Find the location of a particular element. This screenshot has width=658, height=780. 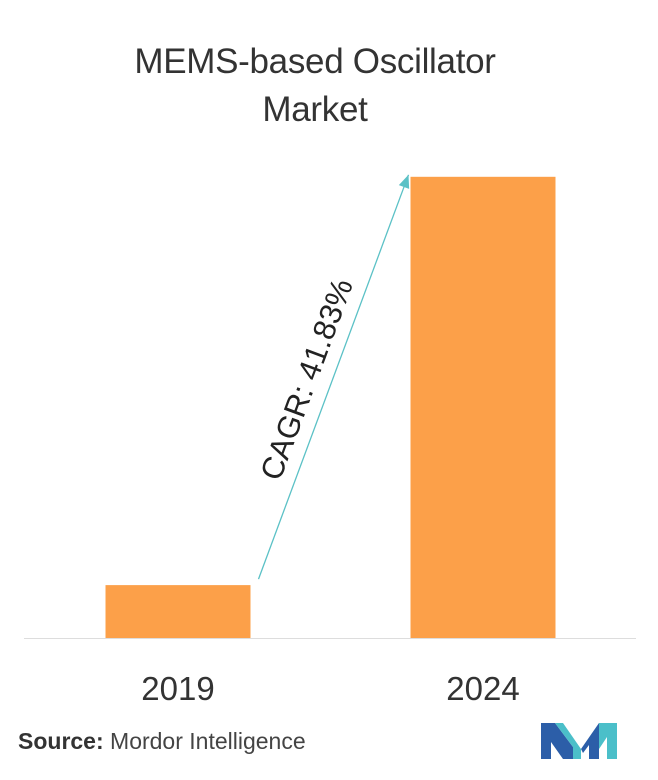

mordor-intelligence-logo-icon is located at coordinates (579, 741).